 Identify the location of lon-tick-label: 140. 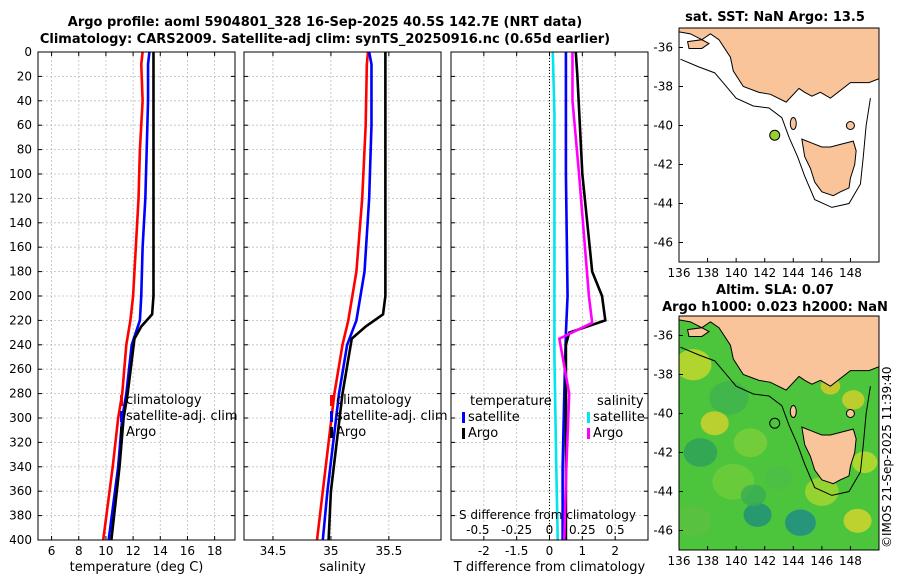
(736, 273).